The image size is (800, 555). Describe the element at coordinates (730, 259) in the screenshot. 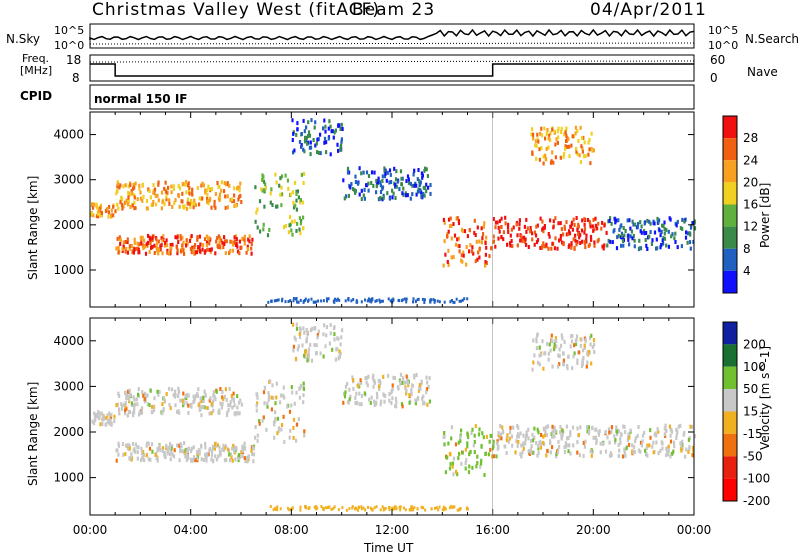

I see `power-colorbar-swatch` at that location.